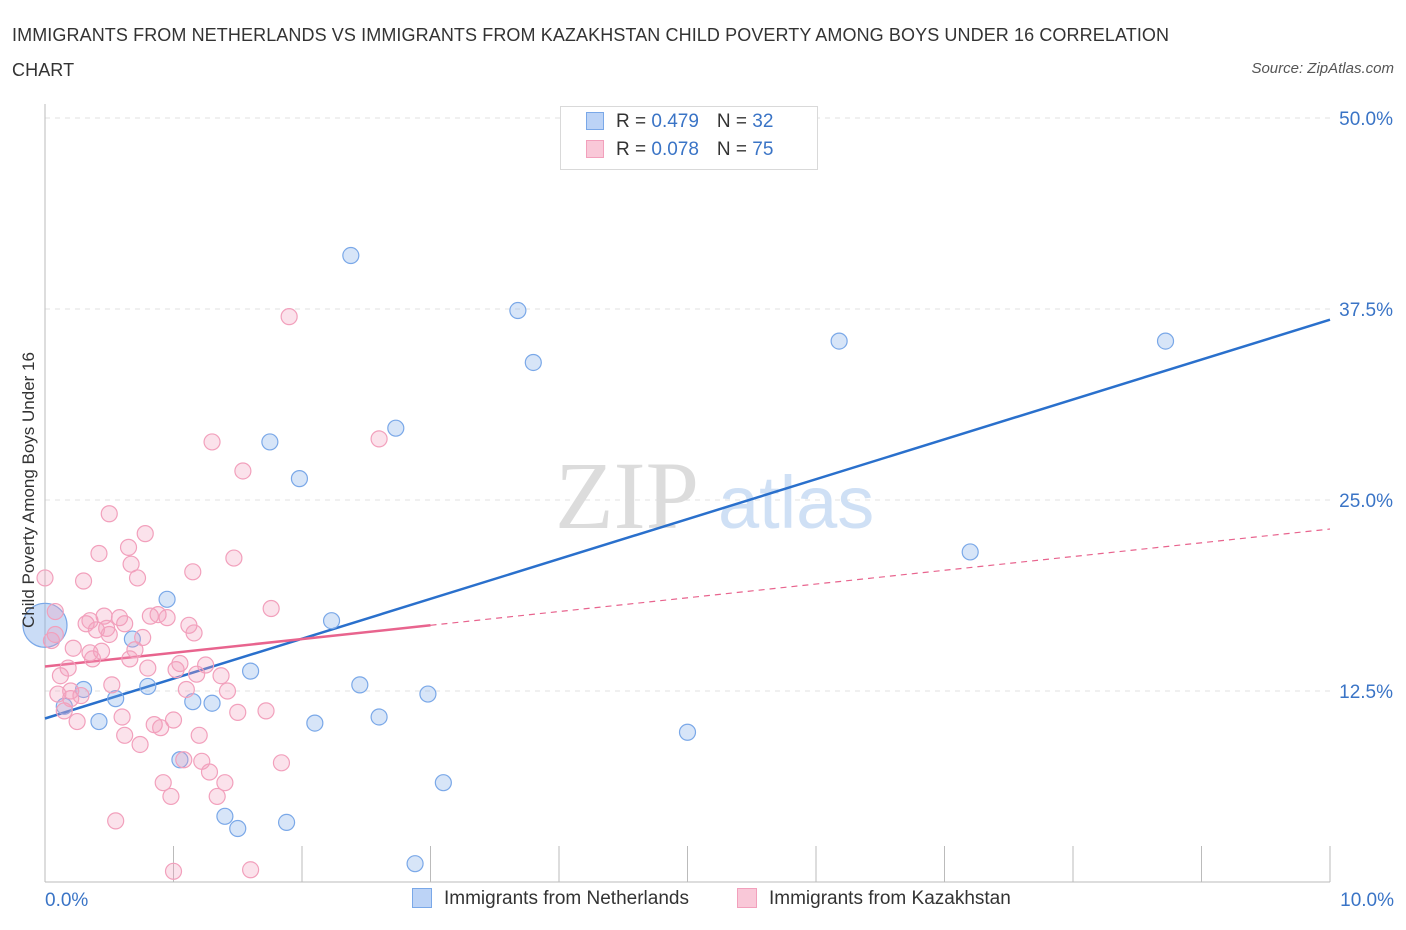 The image size is (1406, 930). What do you see at coordinates (1366, 119) in the screenshot?
I see `y-tick-label: 50.0%` at bounding box center [1366, 119].